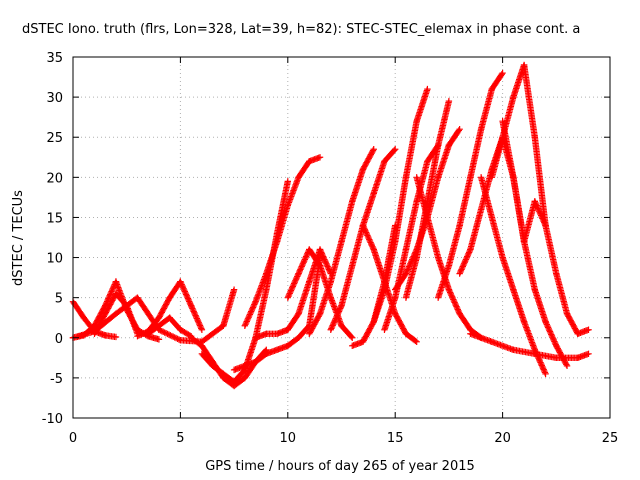 The height and width of the screenshot is (480, 640). What do you see at coordinates (170, 309) in the screenshot?
I see `series-6-markers` at bounding box center [170, 309].